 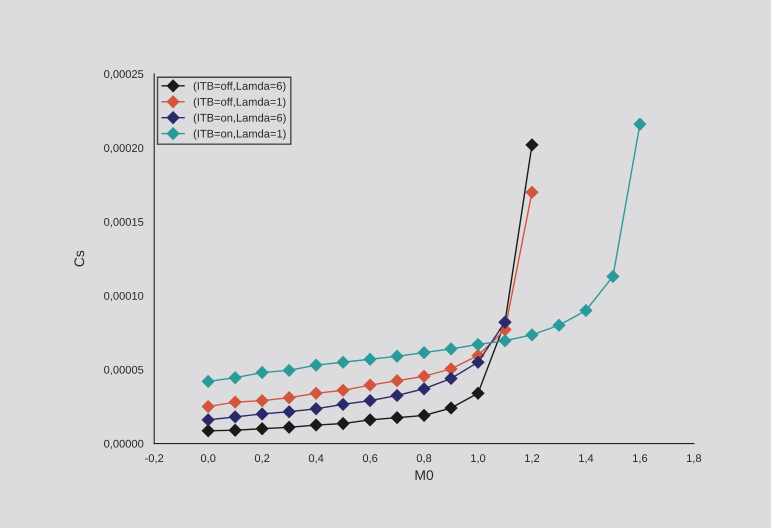 What do you see at coordinates (694, 459) in the screenshot?
I see `x-tick-label: 1,8` at bounding box center [694, 459].